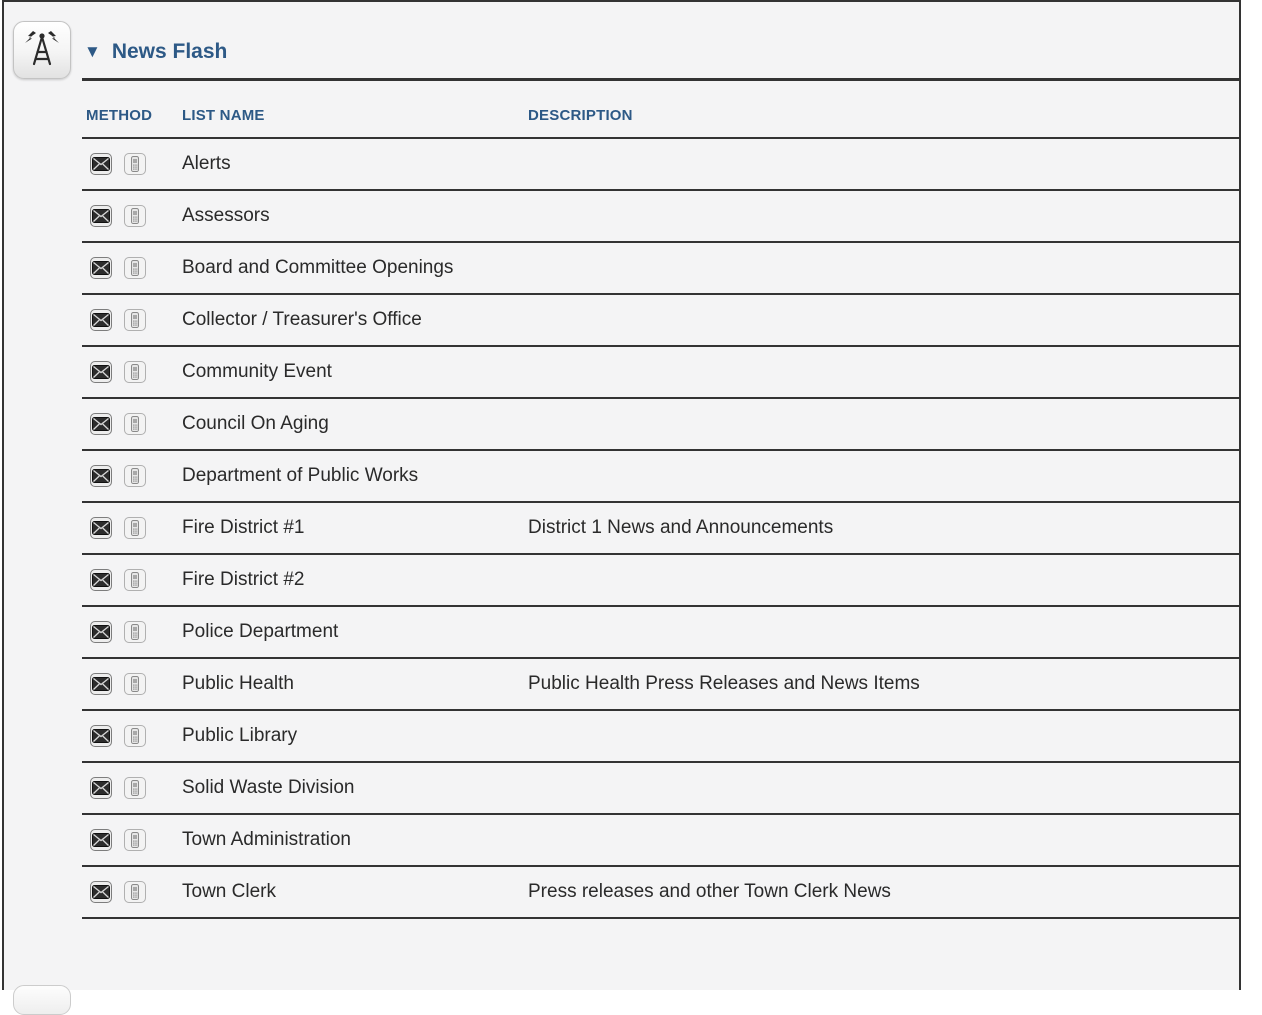 This screenshot has width=1262, height=1015. I want to click on table-row: Department of Public Works, so click(660, 476).